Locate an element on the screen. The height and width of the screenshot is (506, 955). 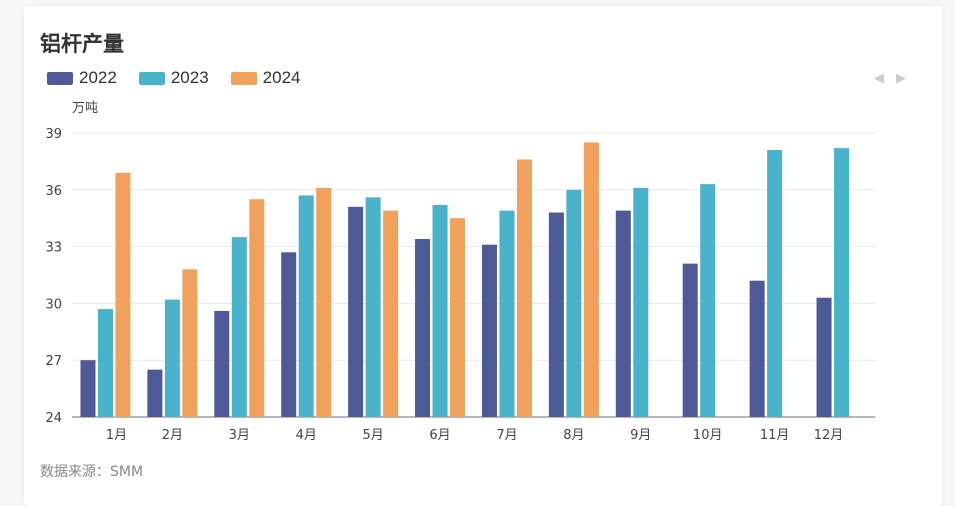
legend-item-2022: 2022 is located at coordinates (82, 78).